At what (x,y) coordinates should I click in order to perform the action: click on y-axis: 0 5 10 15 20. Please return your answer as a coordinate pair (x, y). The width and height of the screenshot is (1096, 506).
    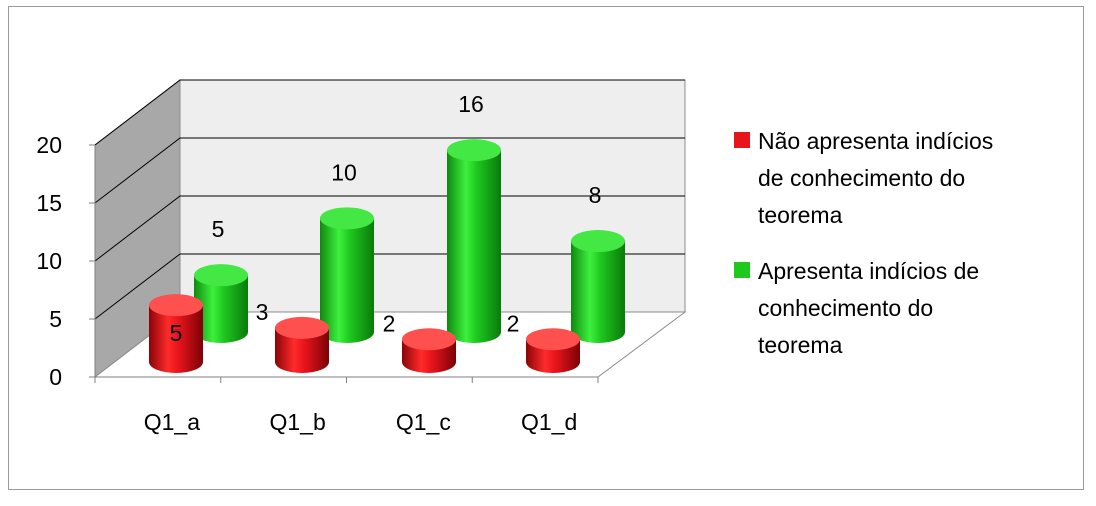
    Looking at the image, I should click on (66, 261).